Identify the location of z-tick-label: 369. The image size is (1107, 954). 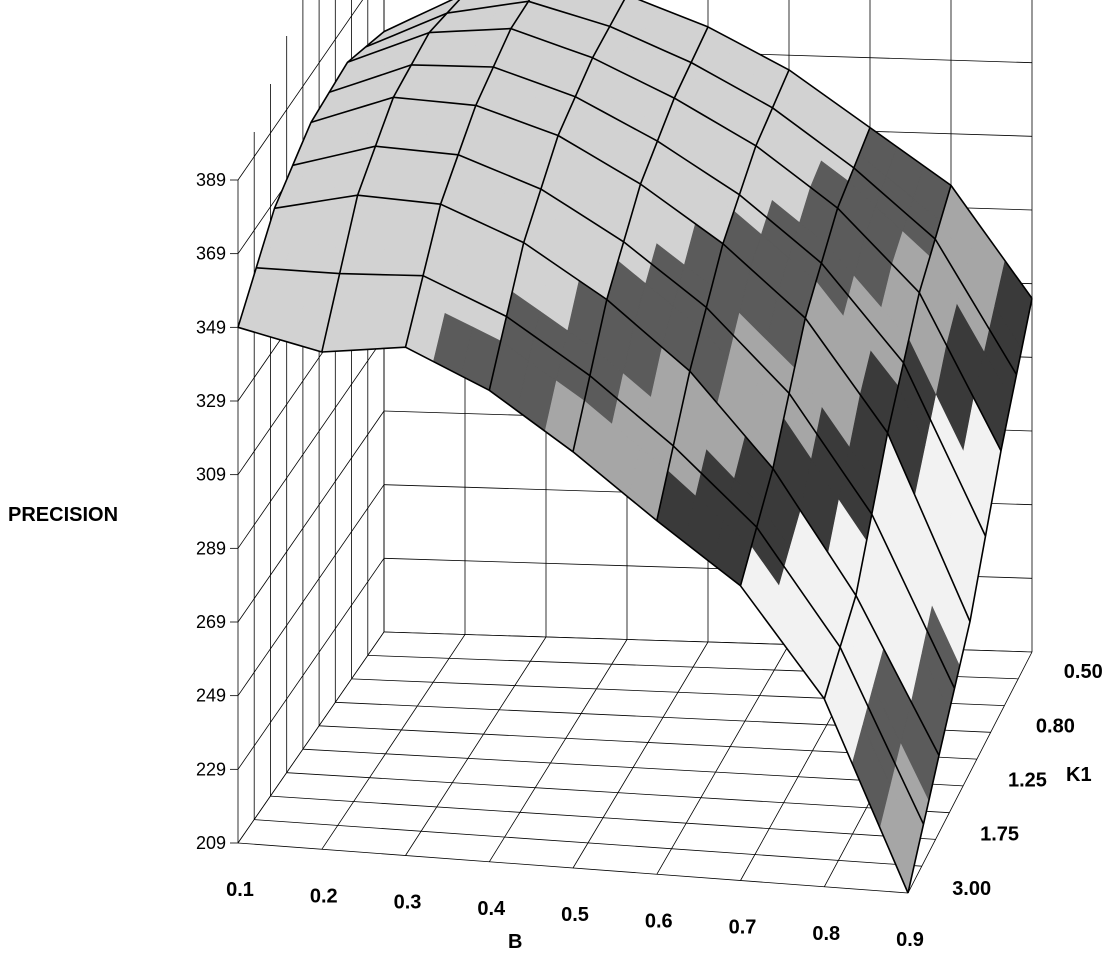
(211, 254).